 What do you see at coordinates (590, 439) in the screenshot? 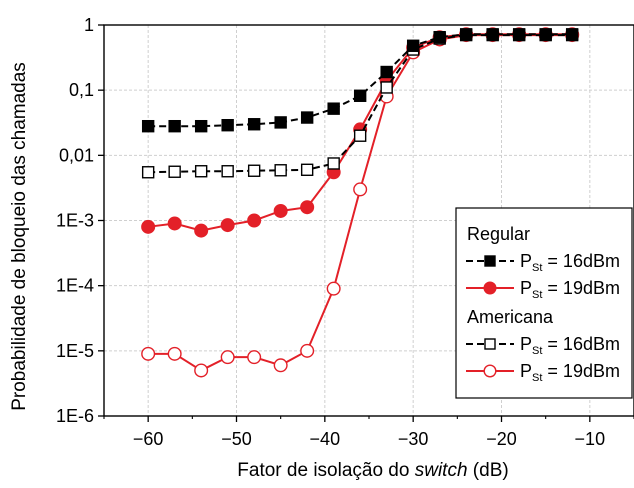
I see `x-tick-label: −10` at bounding box center [590, 439].